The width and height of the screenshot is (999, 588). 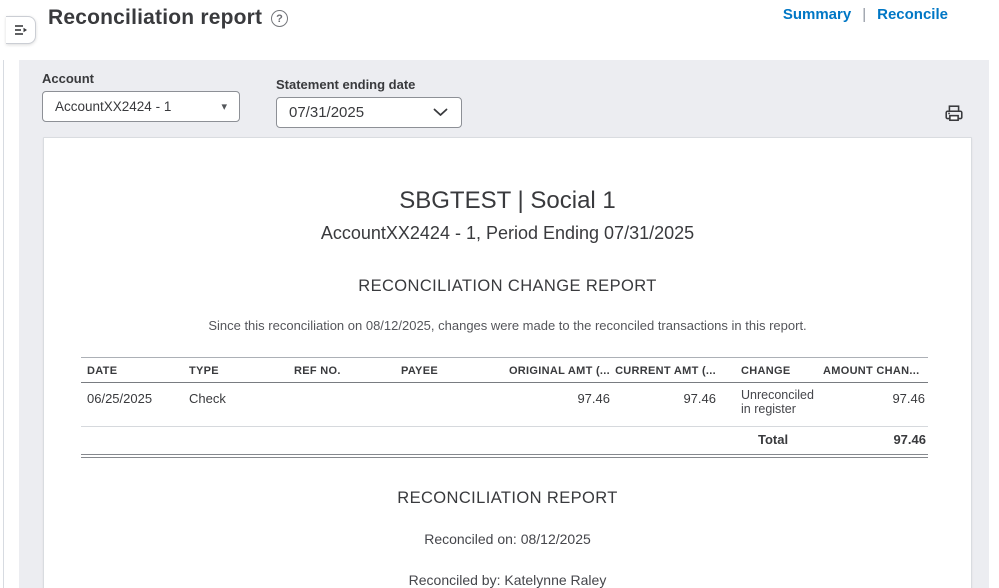 What do you see at coordinates (912, 14) in the screenshot?
I see `reconcile-link: Reconcile` at bounding box center [912, 14].